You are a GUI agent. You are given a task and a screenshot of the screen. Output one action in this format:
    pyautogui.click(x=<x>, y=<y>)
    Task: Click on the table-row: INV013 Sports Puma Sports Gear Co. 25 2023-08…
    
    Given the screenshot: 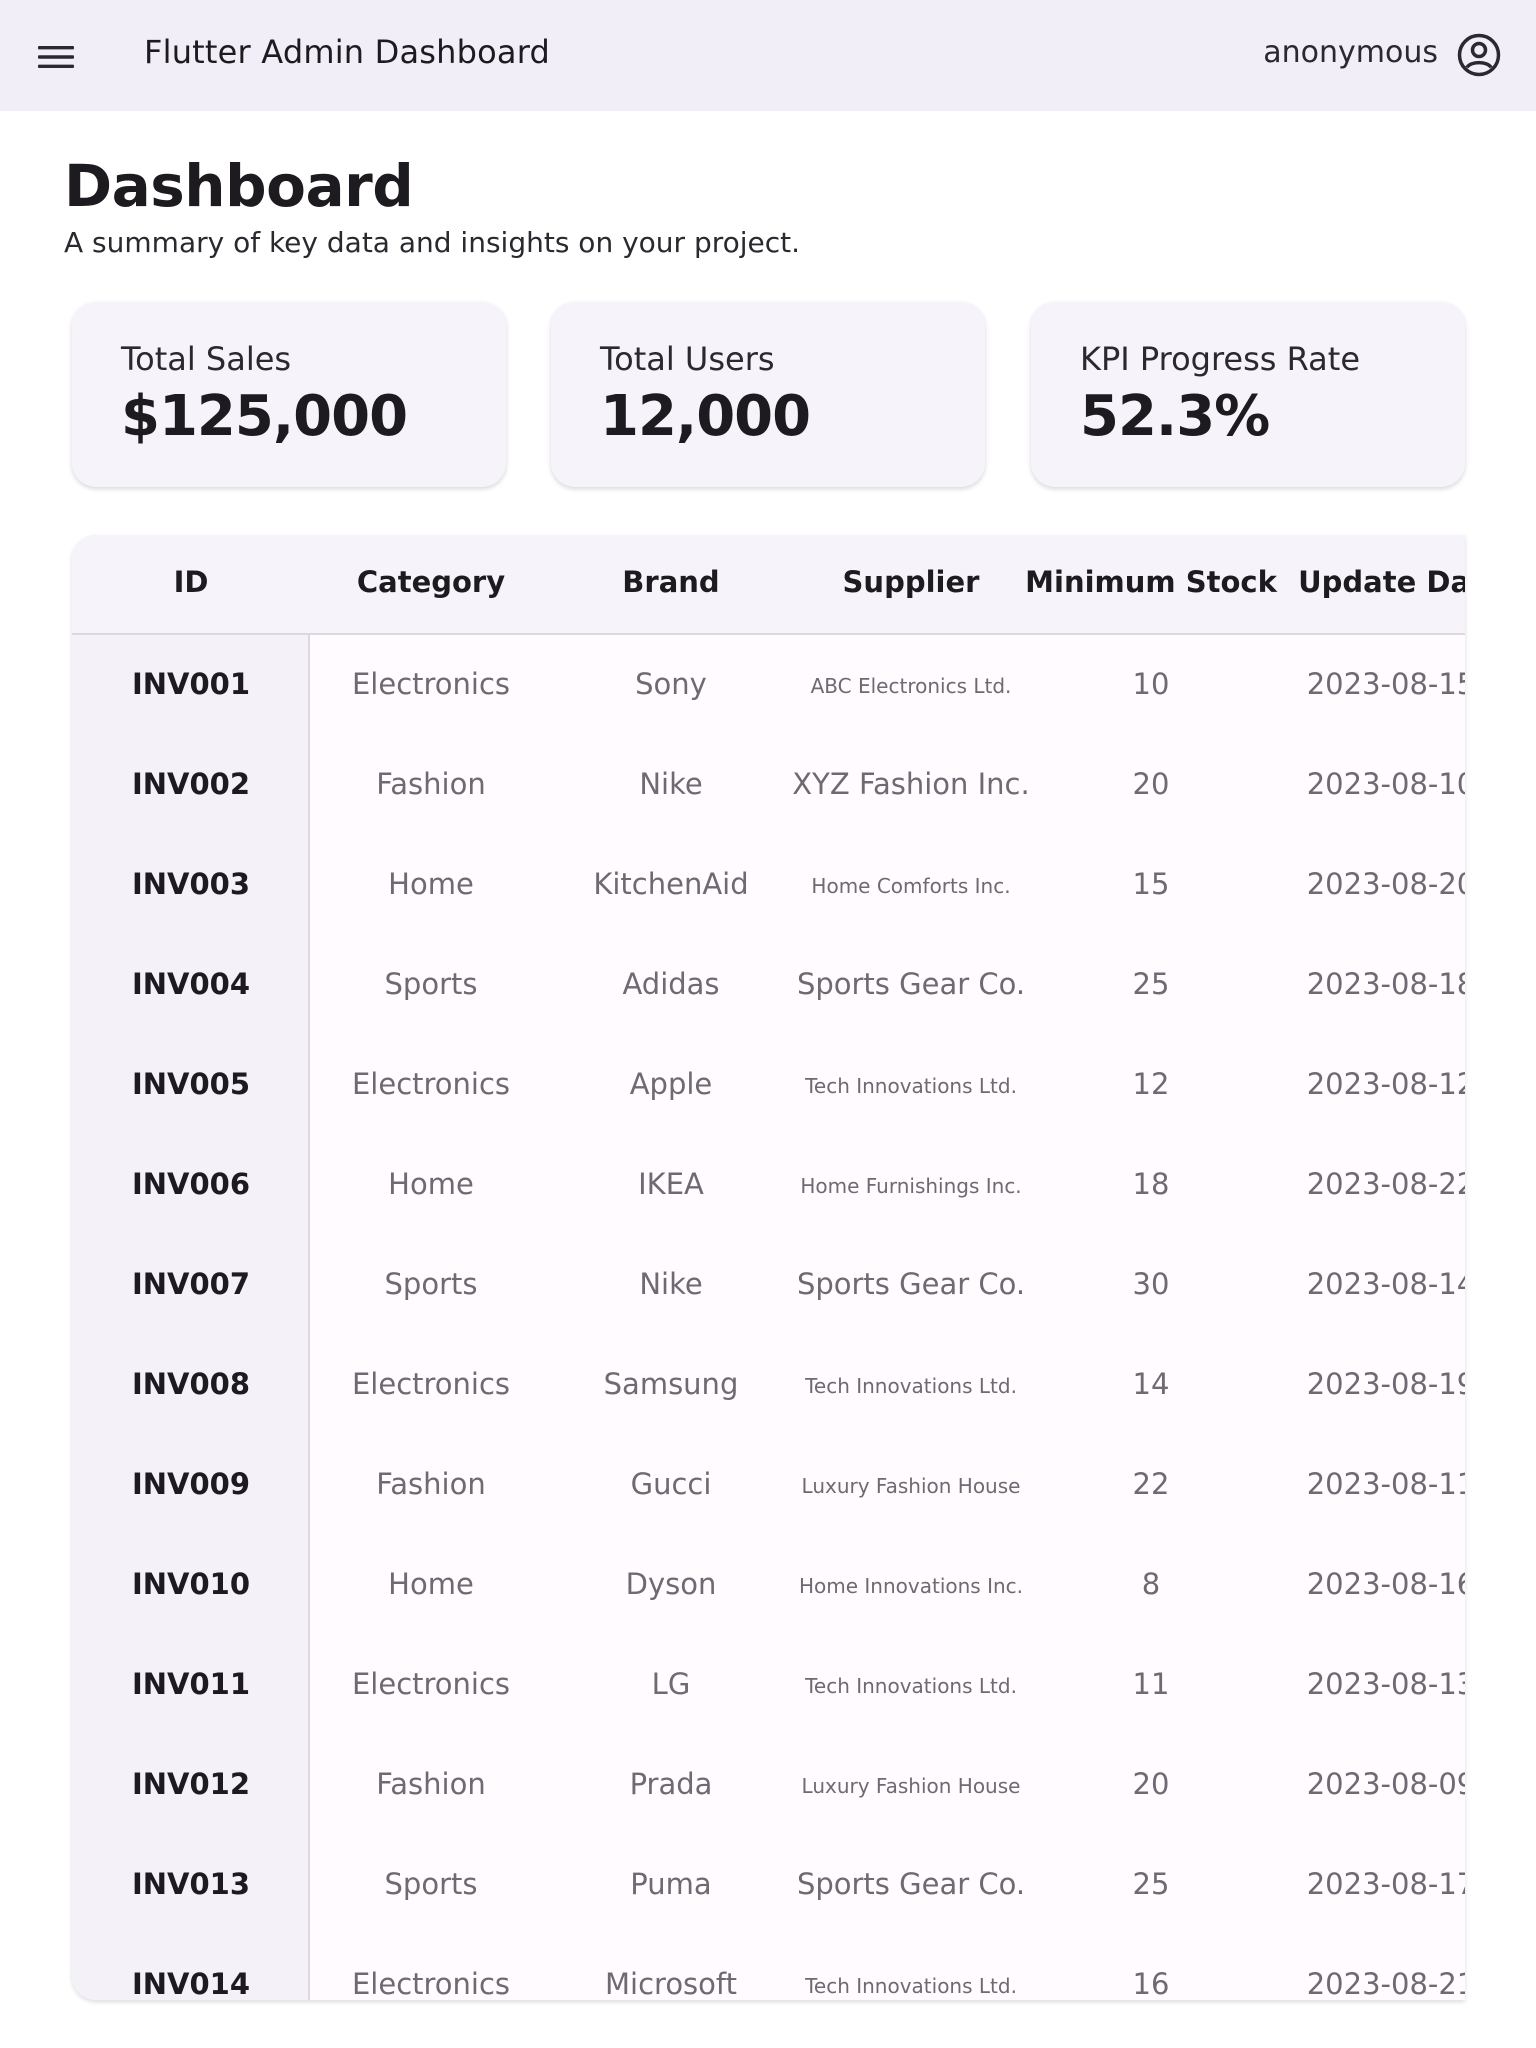 What is the action you would take?
    pyautogui.click(x=768, y=1885)
    